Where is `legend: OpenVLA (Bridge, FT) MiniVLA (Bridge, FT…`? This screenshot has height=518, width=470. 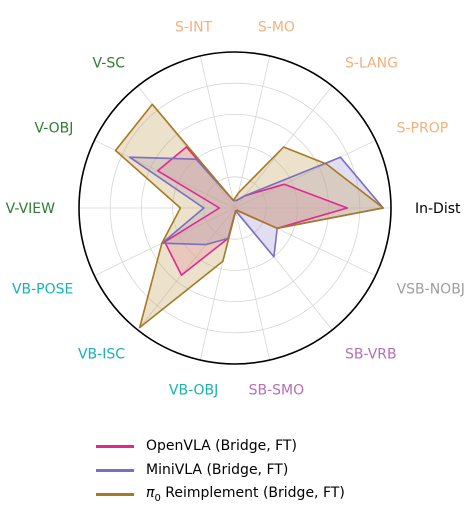 legend: OpenVLA (Bridge, FT) MiniVLA (Bridge, FT… is located at coordinates (220, 470).